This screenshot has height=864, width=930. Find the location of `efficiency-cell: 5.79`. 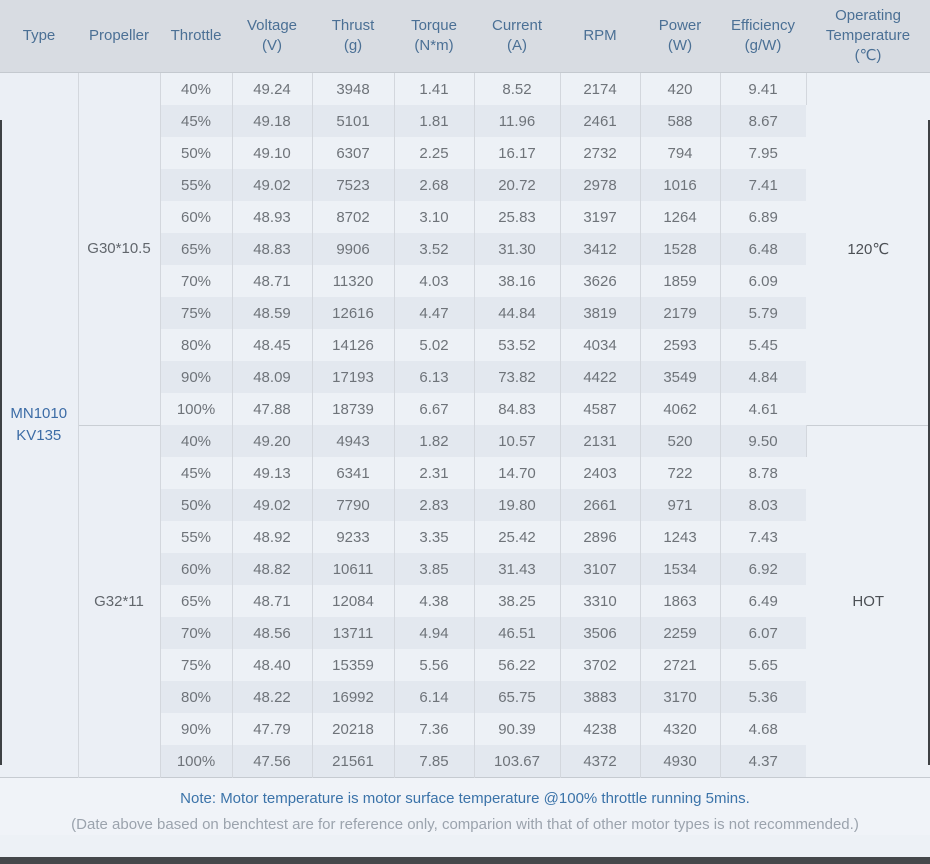

efficiency-cell: 5.79 is located at coordinates (763, 313).